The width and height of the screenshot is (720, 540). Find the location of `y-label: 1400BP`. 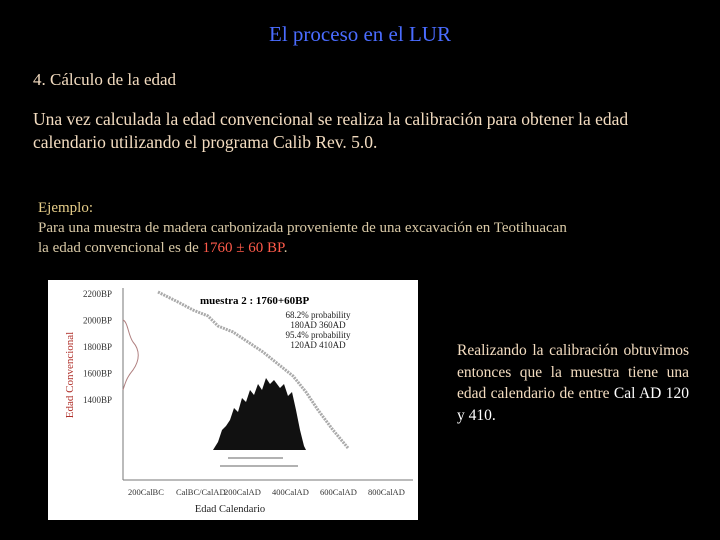

y-label: 1400BP is located at coordinates (97, 400).